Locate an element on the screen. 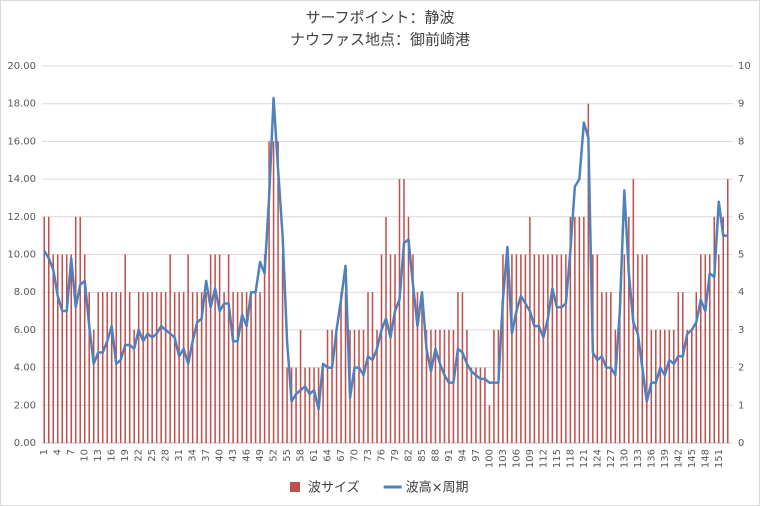 The width and height of the screenshot is (760, 506). x-tick-label: 79 is located at coordinates (395, 455).